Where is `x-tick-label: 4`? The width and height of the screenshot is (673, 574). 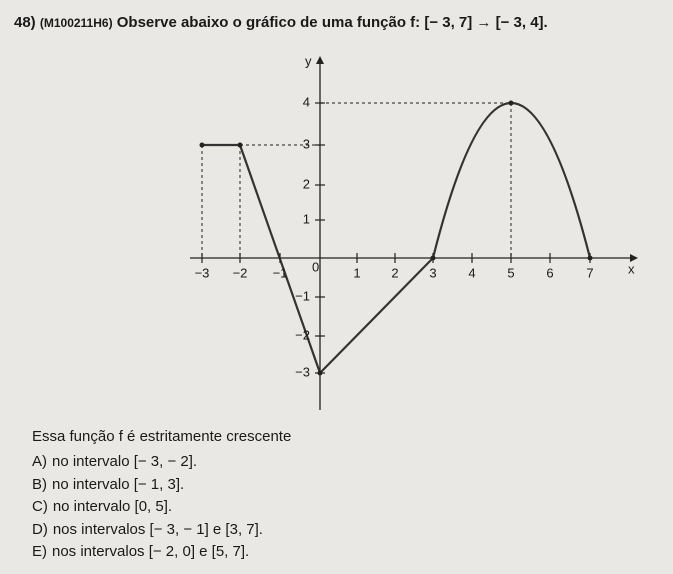 x-tick-label: 4 is located at coordinates (471, 272).